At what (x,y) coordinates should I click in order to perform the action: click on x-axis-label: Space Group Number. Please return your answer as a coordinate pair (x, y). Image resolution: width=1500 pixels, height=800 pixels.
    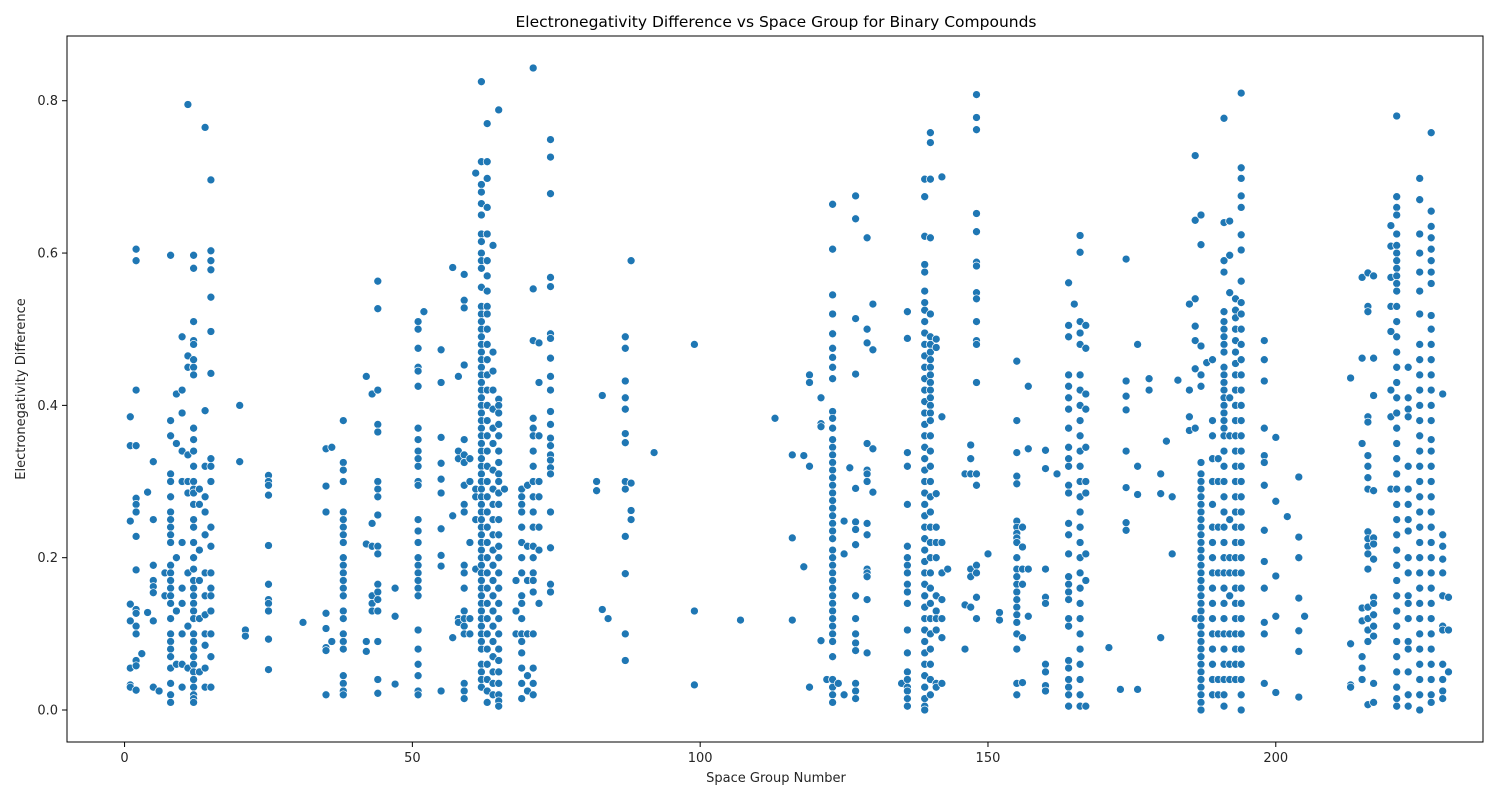
    Looking at the image, I should click on (776, 778).